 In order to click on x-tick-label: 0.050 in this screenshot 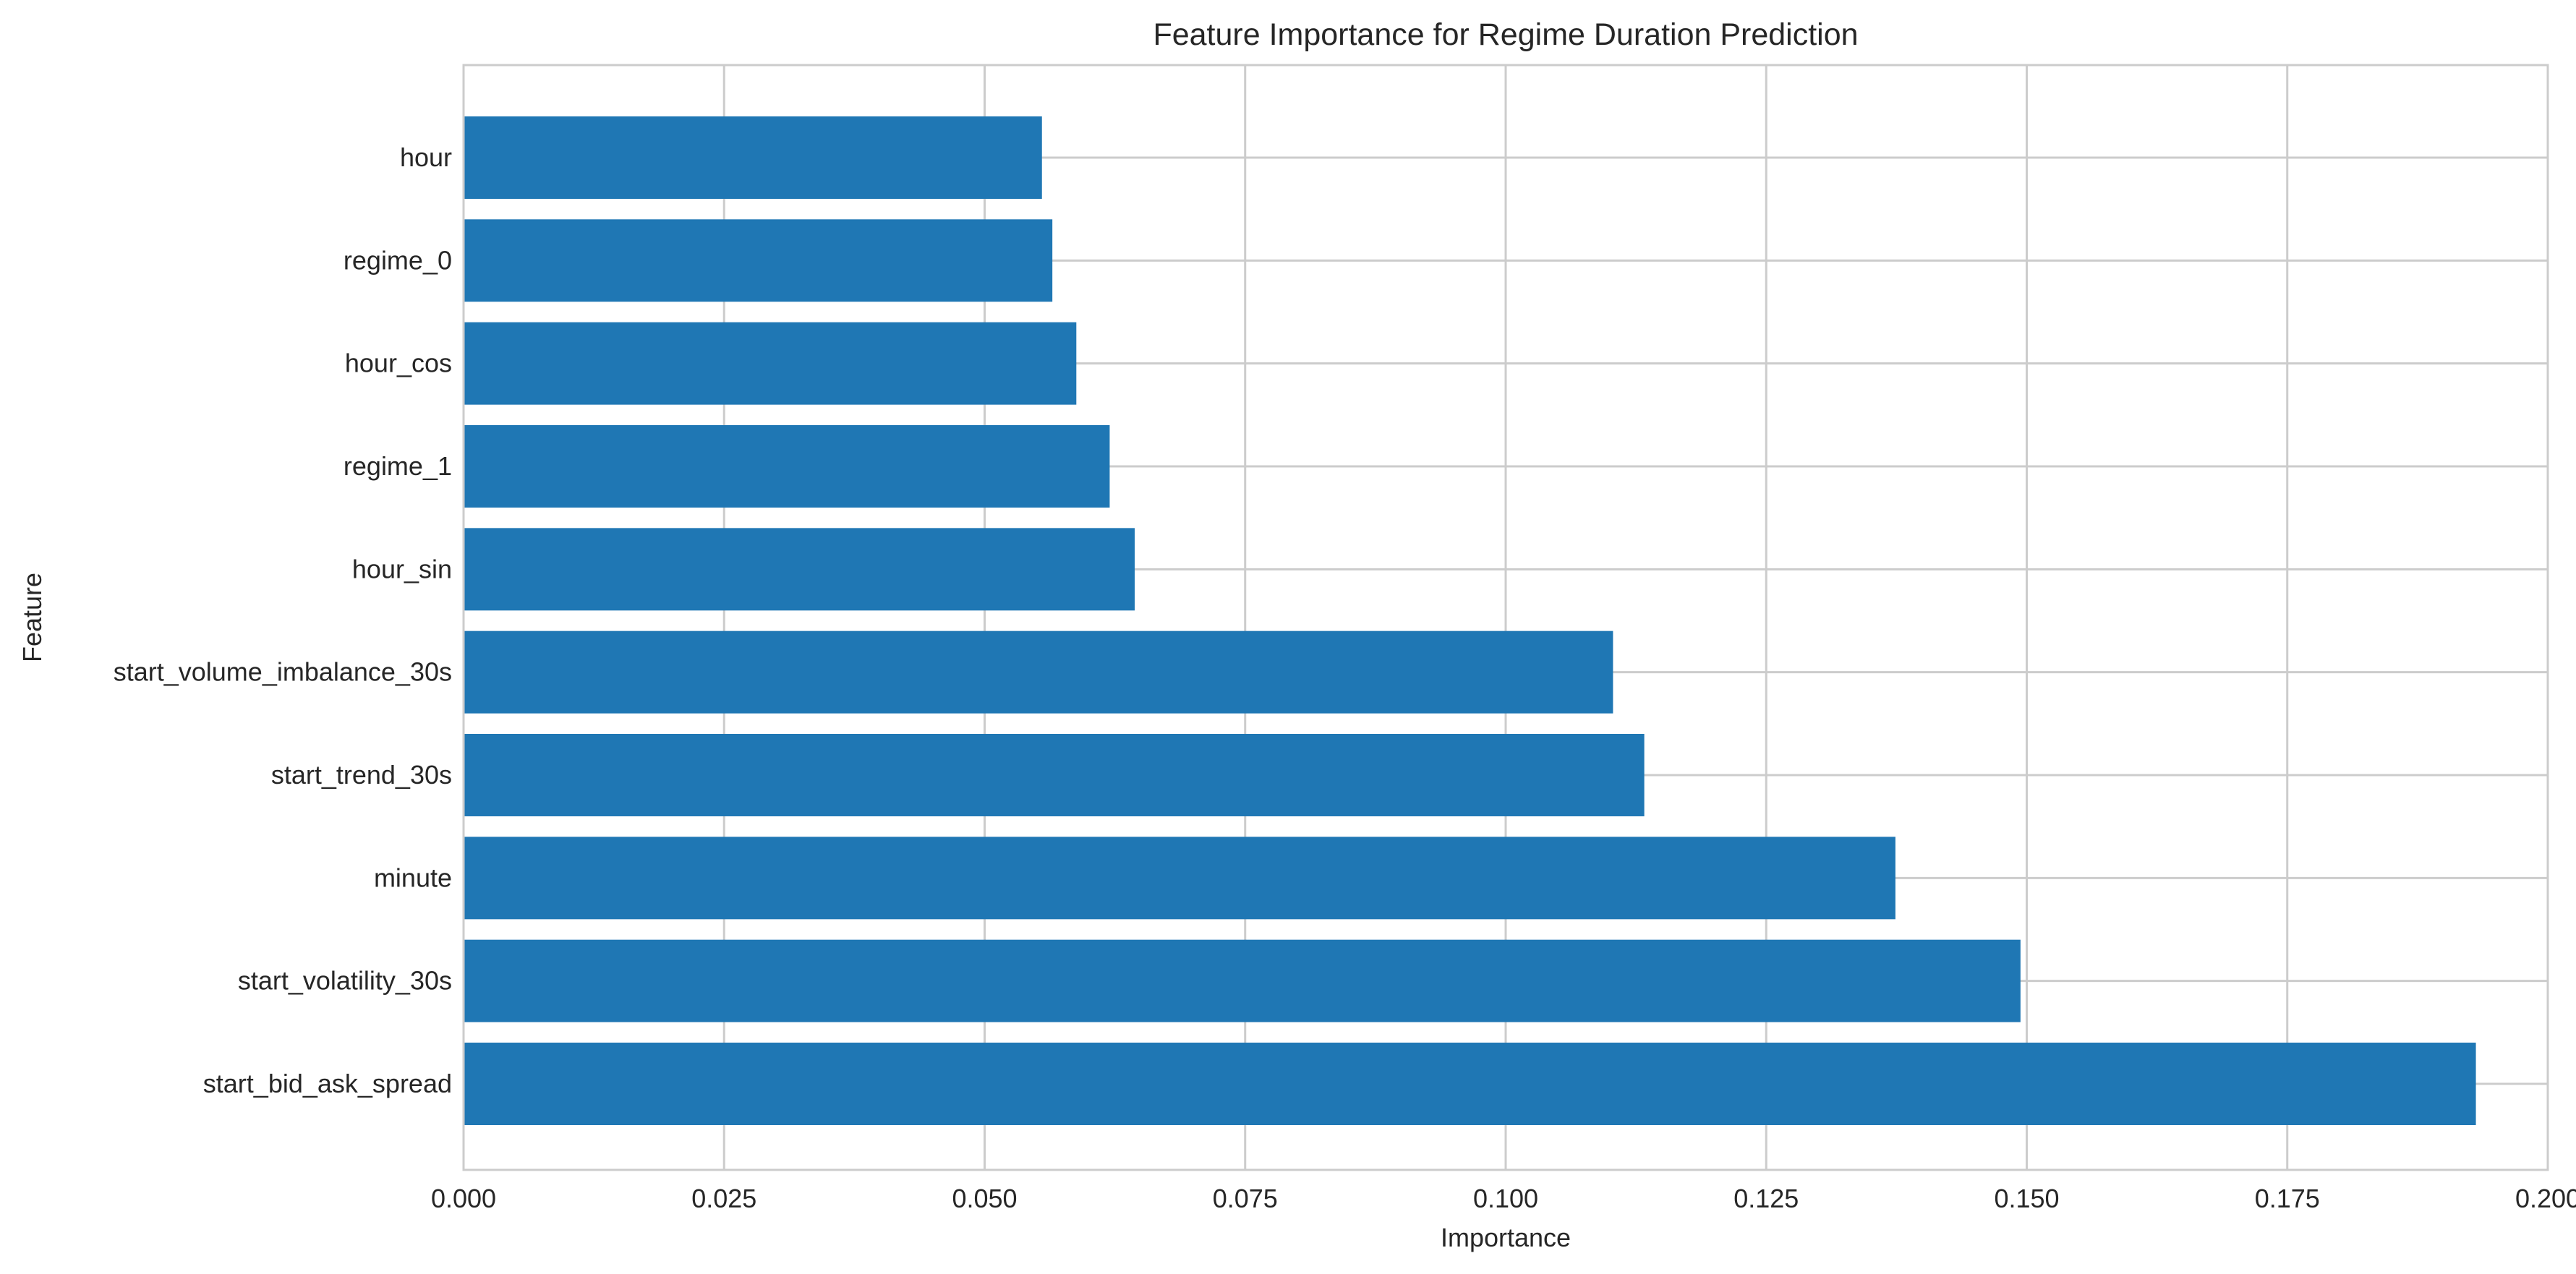, I will do `click(984, 1198)`.